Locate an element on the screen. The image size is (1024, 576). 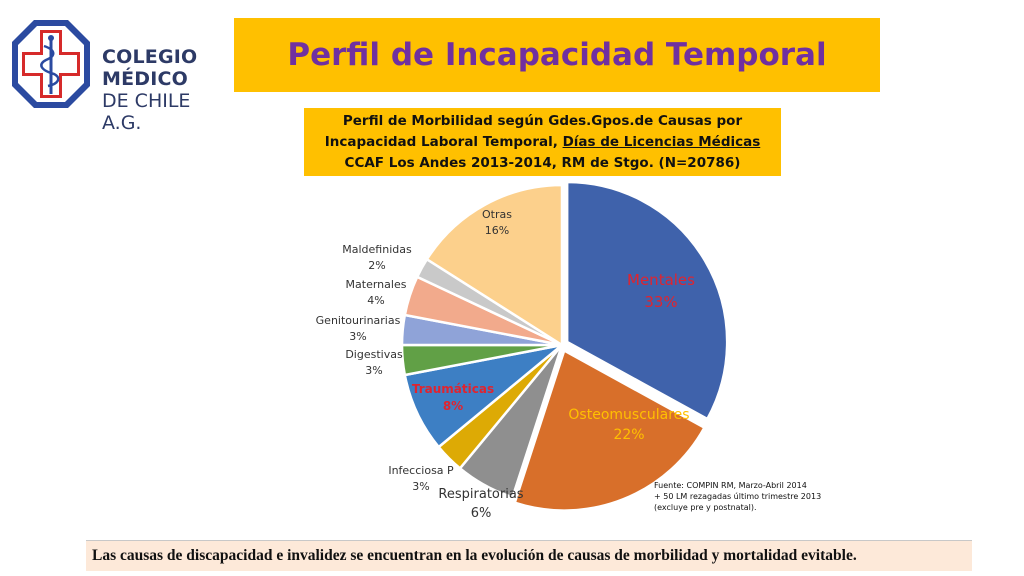
caduceus-cross-icon is located at coordinates (51, 64).